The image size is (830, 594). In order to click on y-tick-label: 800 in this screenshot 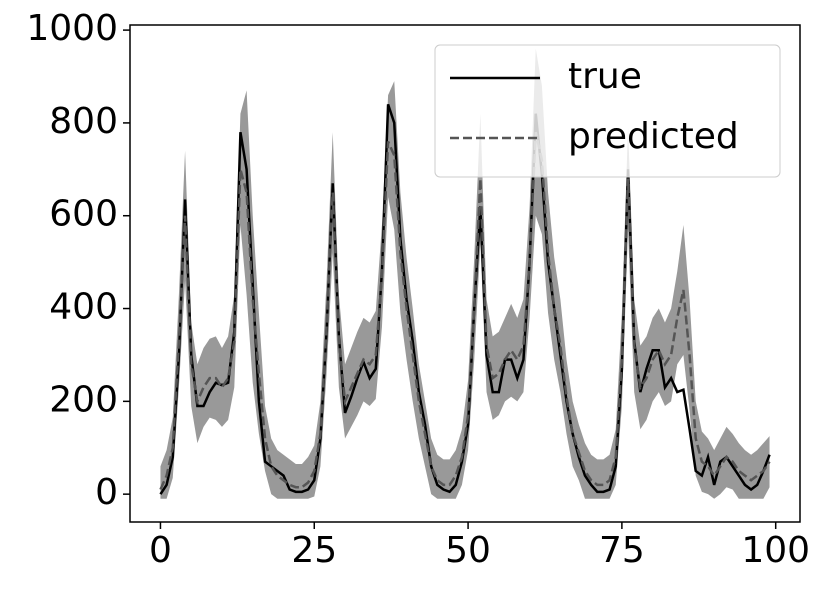, I will do `click(83, 121)`.